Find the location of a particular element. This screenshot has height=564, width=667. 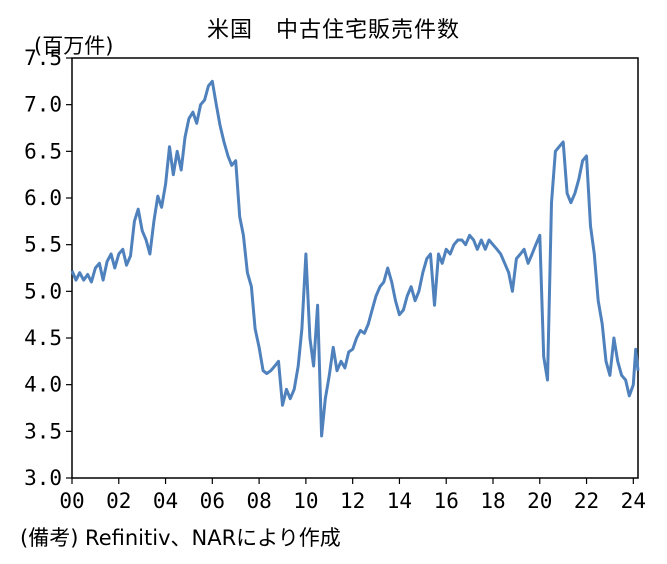

y-tick-label: 5.5 is located at coordinates (43, 245).